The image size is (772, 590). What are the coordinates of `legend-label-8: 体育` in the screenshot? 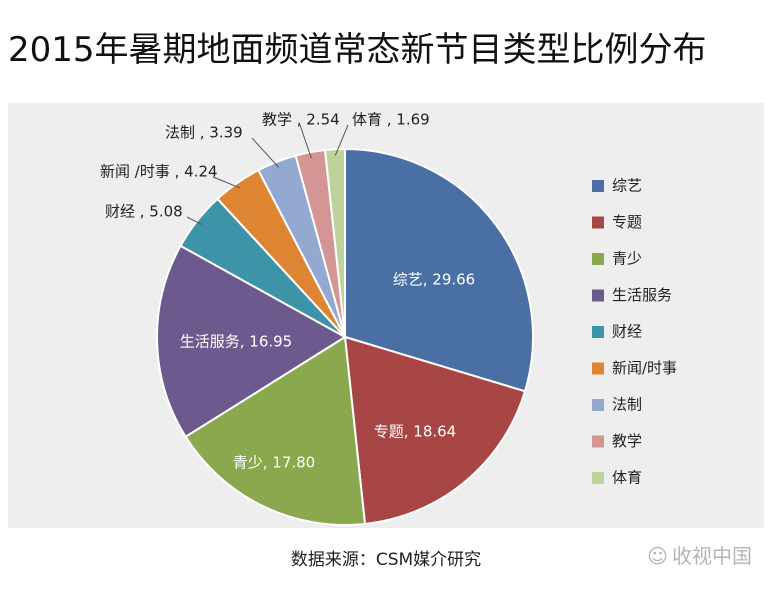 It's located at (627, 478).